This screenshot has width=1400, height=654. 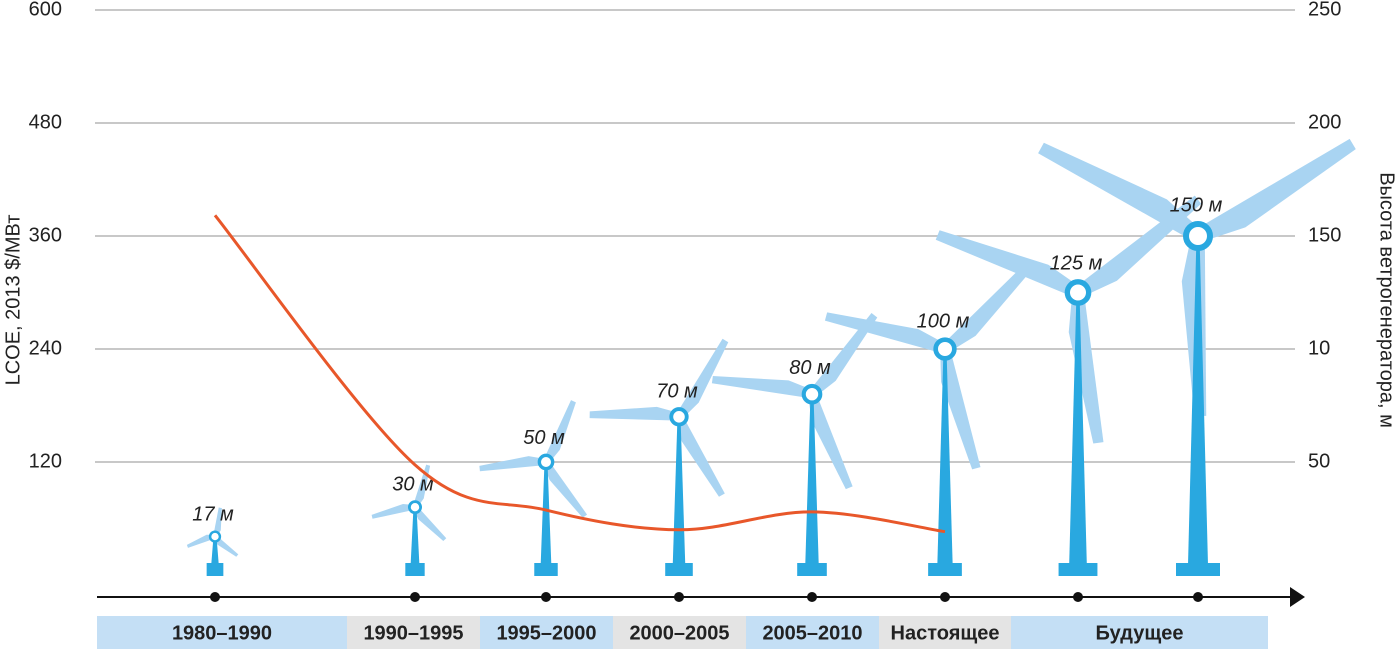 I want to click on period-label: 1980–1990, so click(x=222, y=633).